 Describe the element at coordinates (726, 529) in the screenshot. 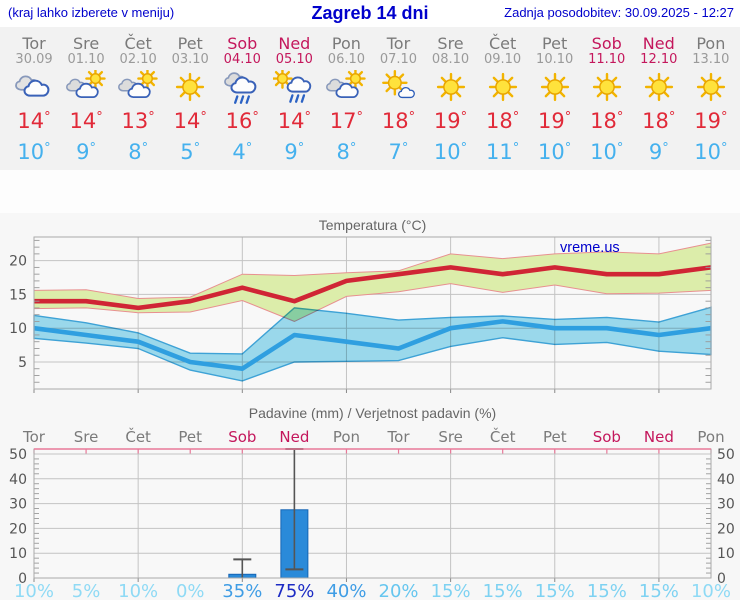

I see `svg-text: 20` at that location.